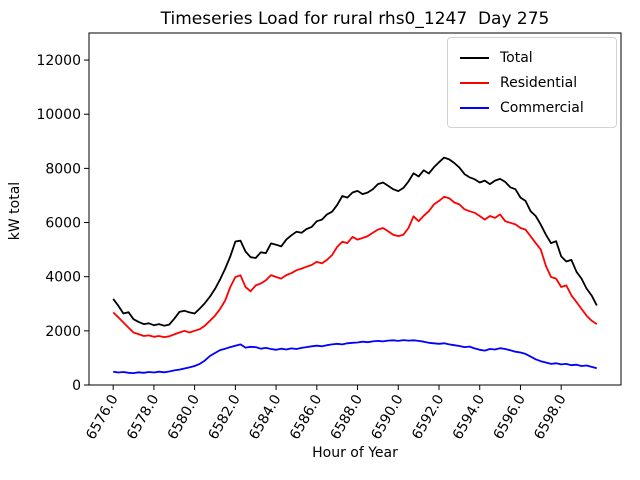 The height and width of the screenshot is (480, 640). What do you see at coordinates (428, 417) in the screenshot?
I see `x-tick-label: 6592.0` at bounding box center [428, 417].